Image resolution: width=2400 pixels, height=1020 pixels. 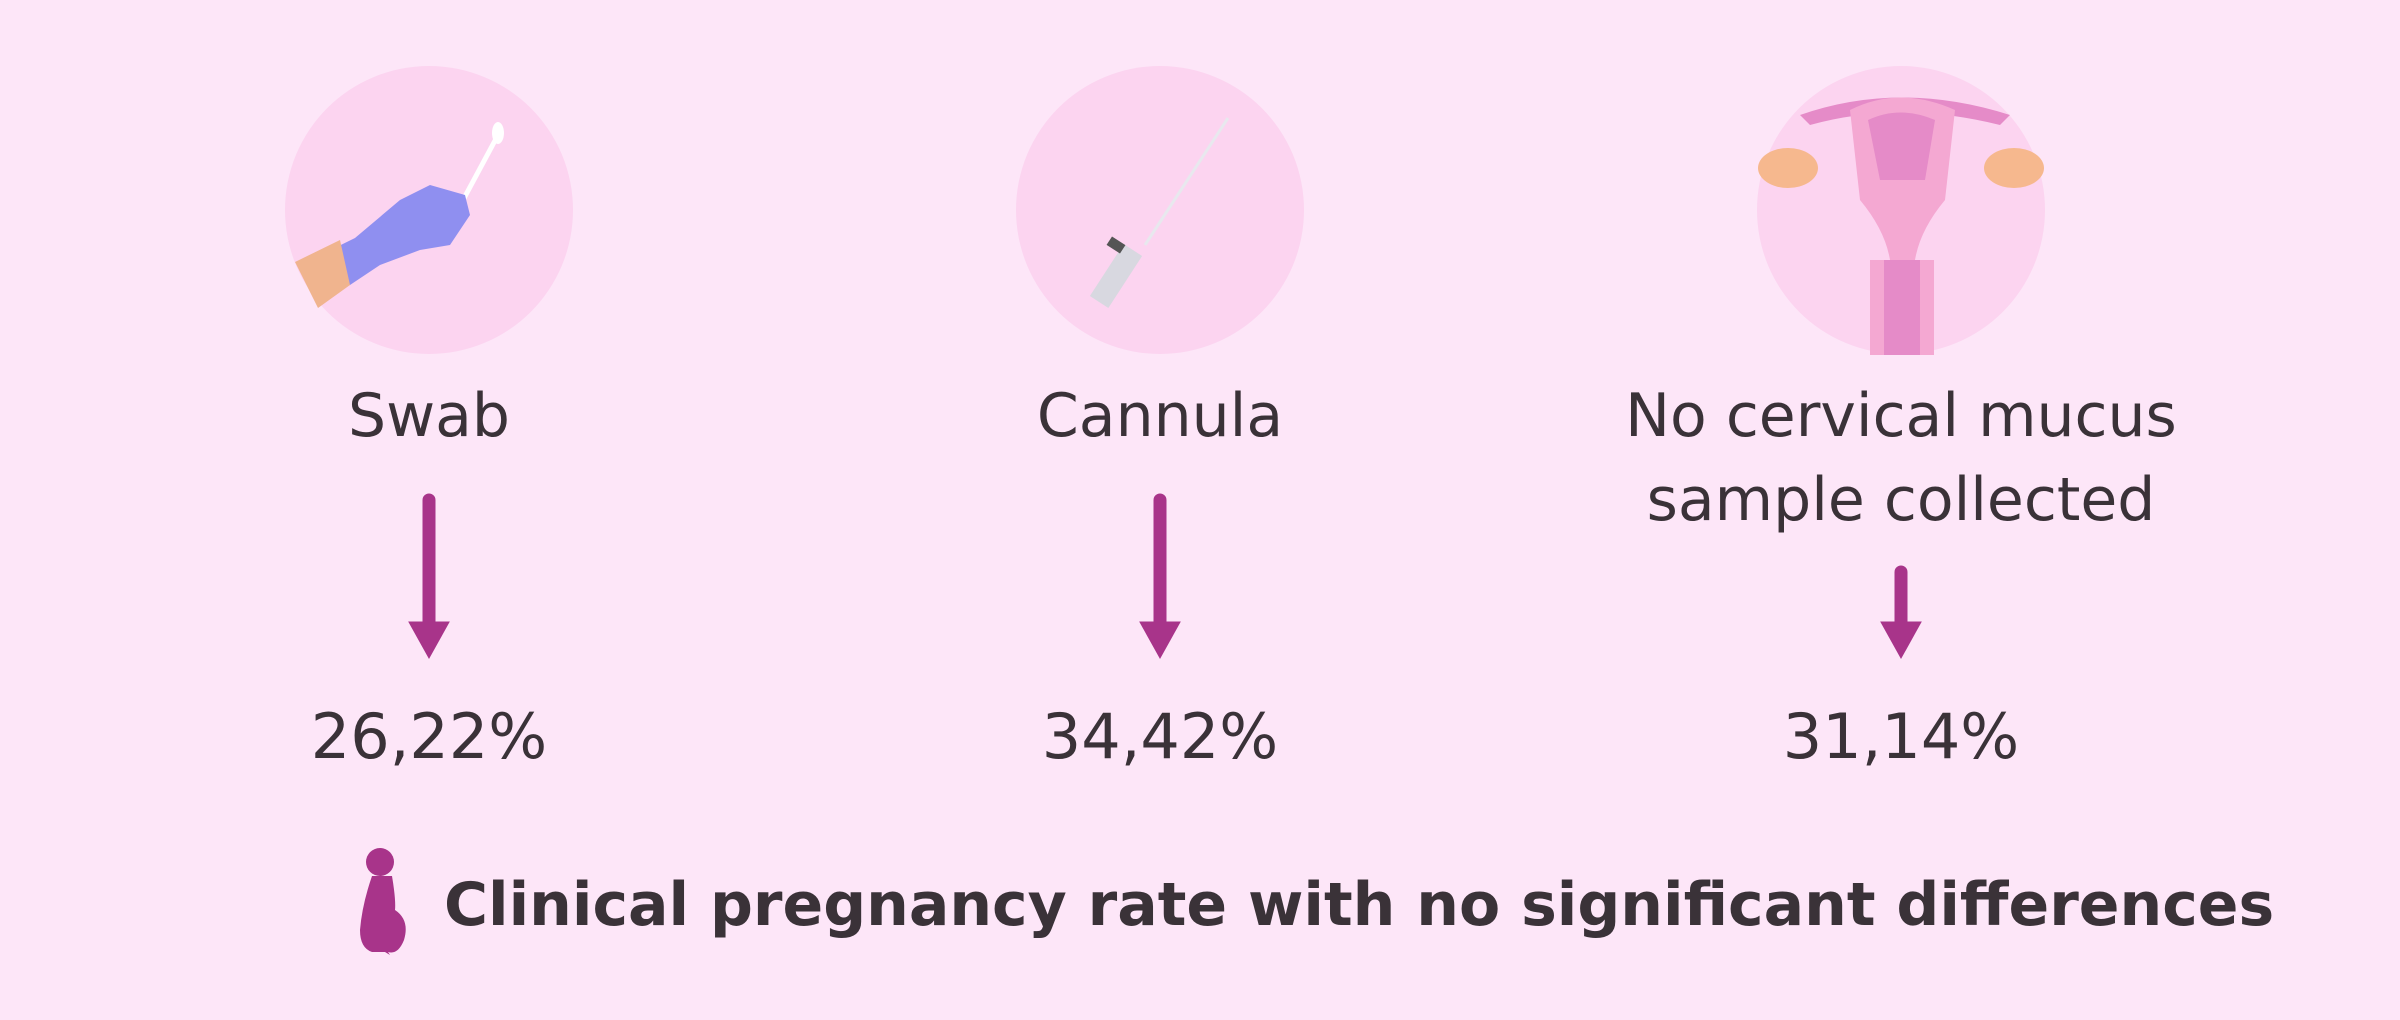 I want to click on rate-value: 34,42%, so click(x=1160, y=736).